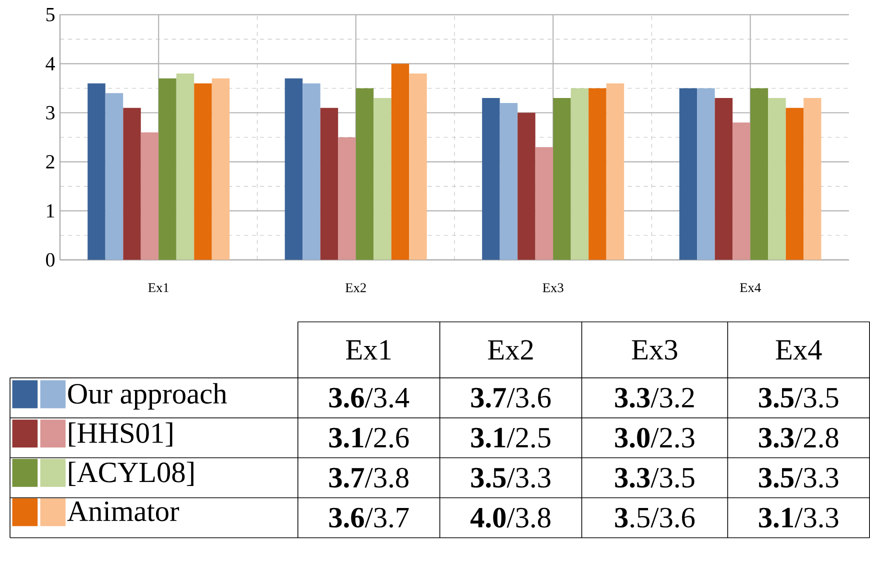  Describe the element at coordinates (655, 350) in the screenshot. I see `category-label: Ex3` at that location.